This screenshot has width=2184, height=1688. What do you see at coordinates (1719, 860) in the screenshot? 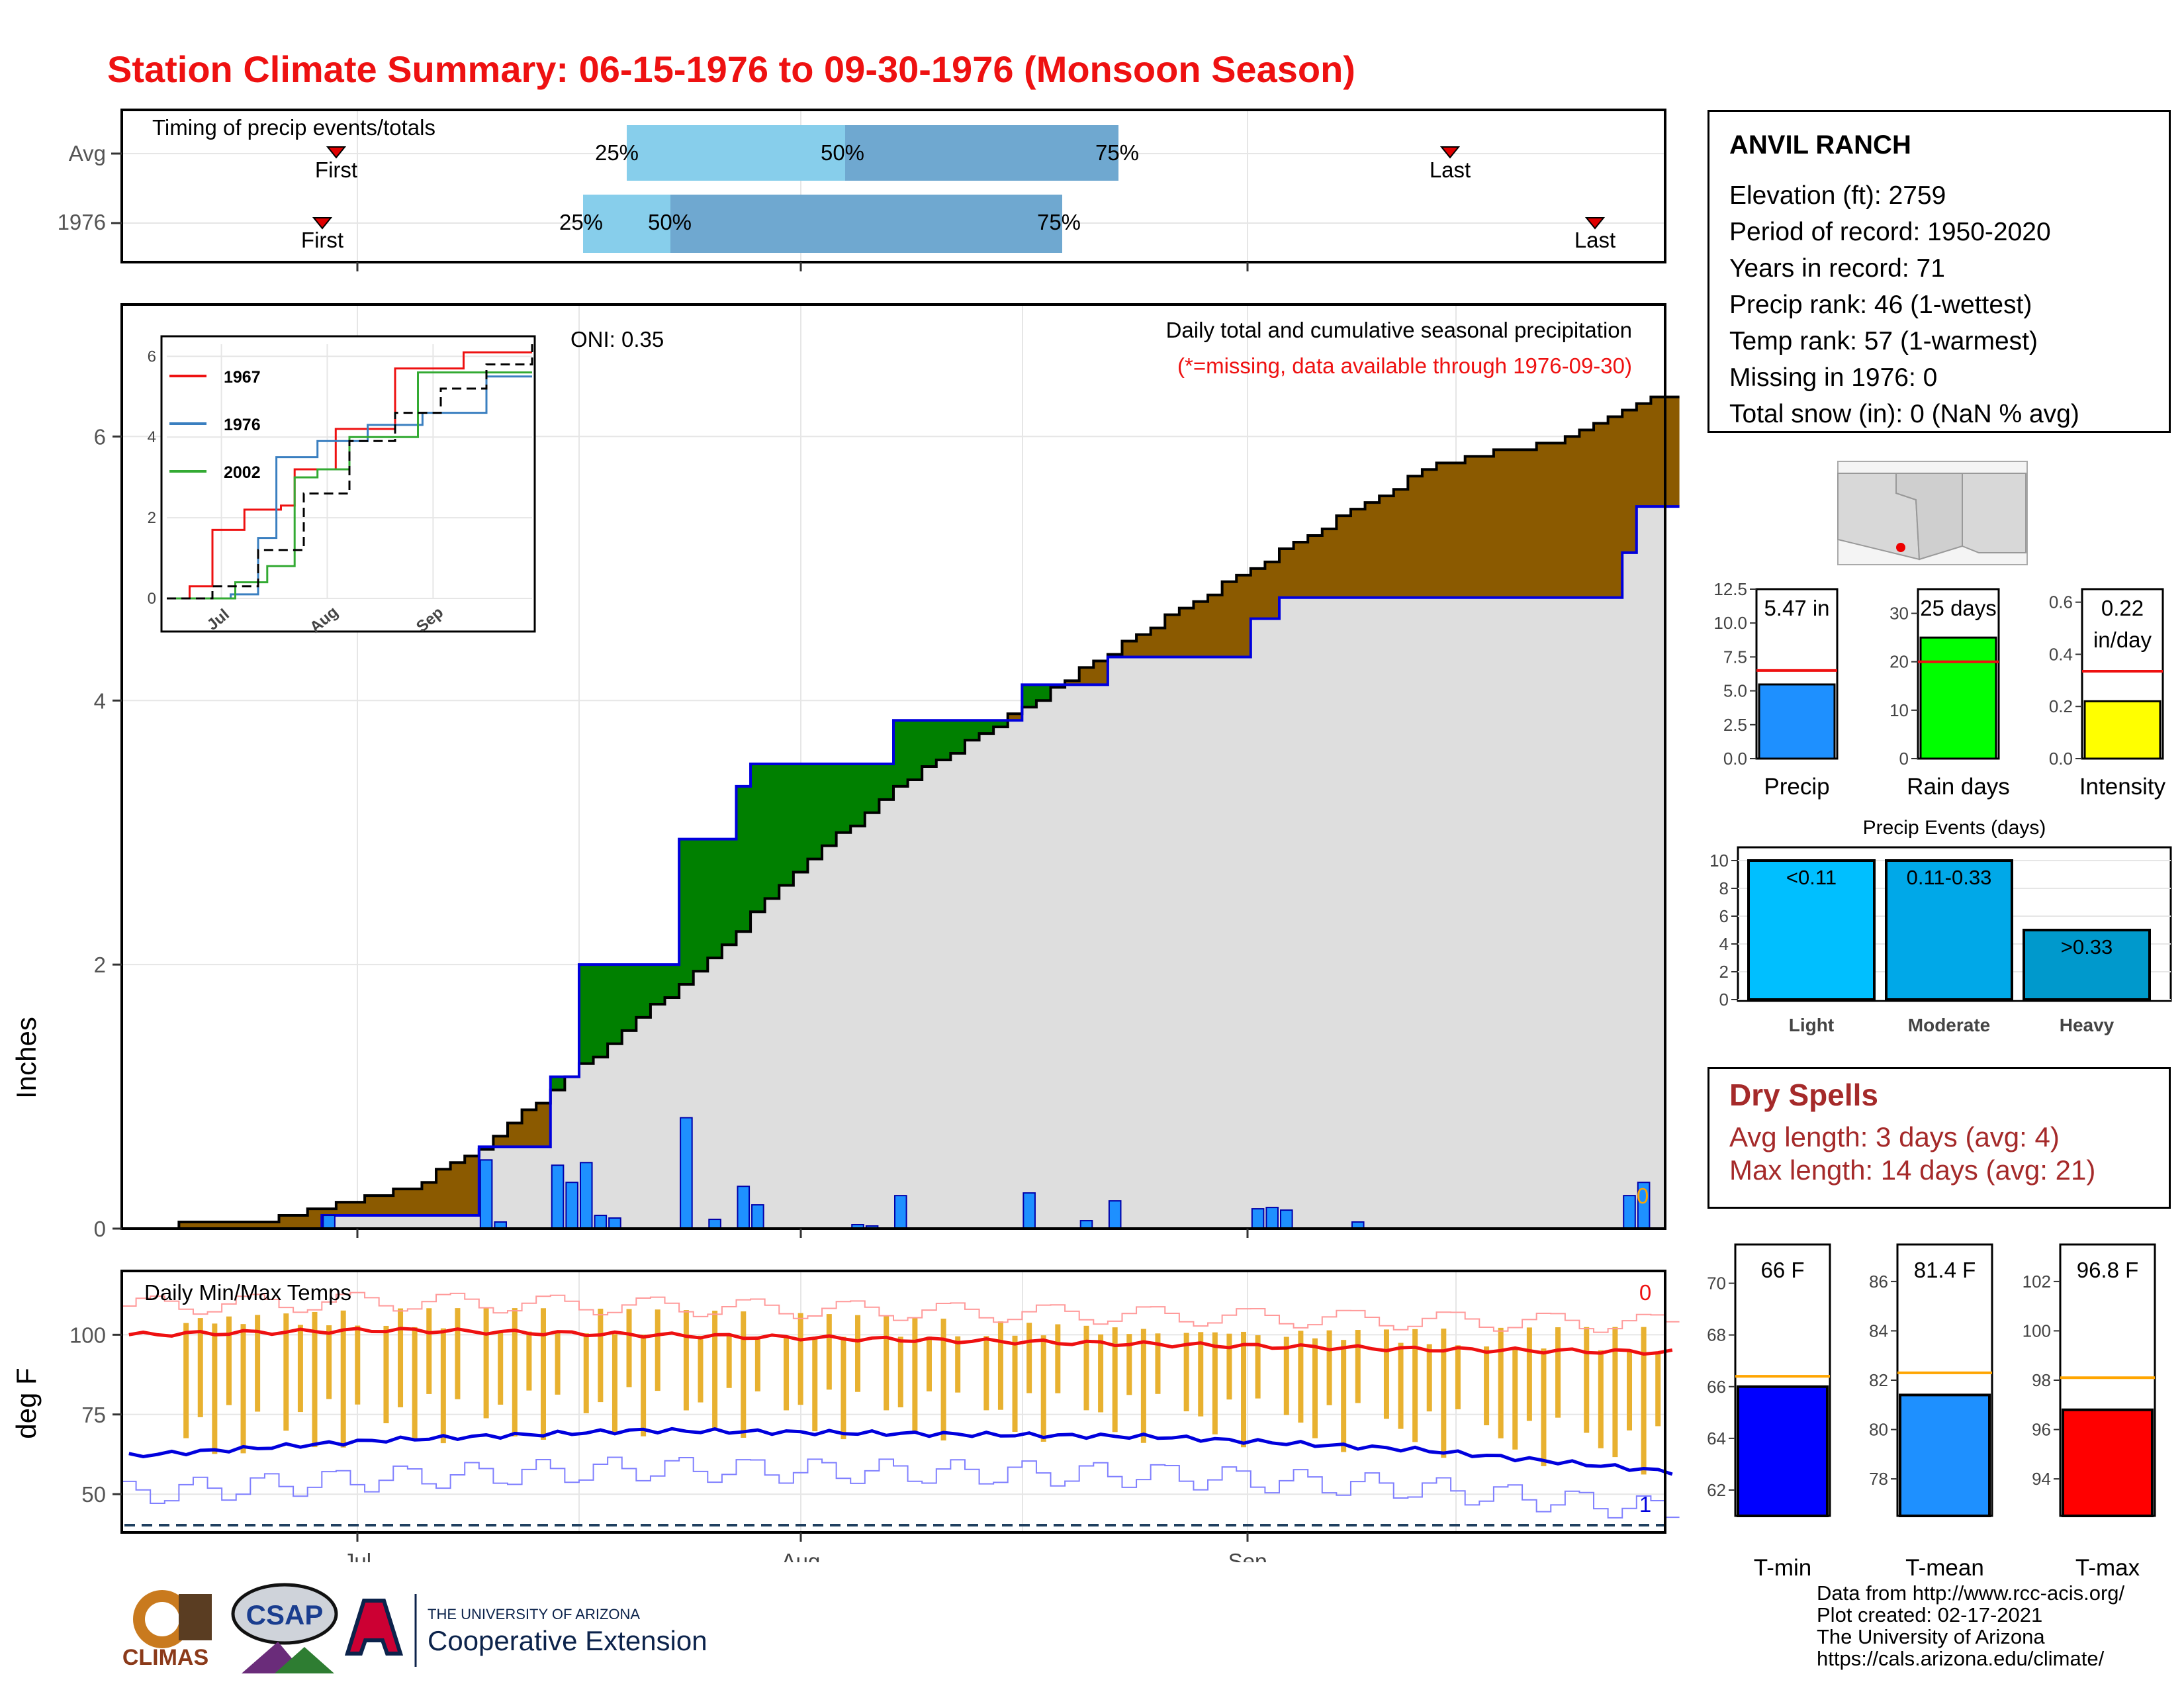
I see `events-tick: 10` at bounding box center [1719, 860].